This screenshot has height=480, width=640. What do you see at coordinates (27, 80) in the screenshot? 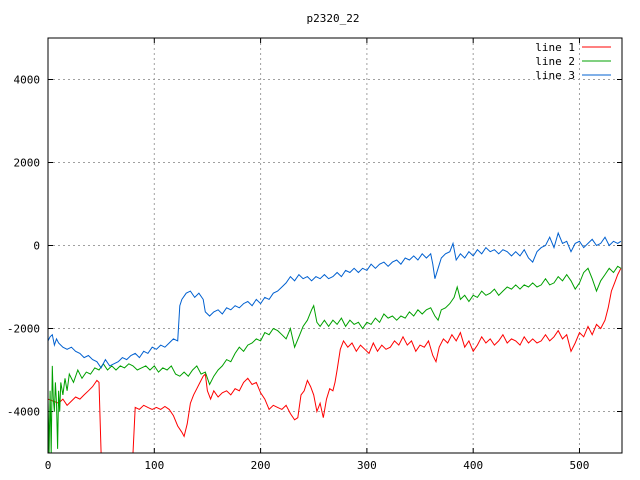
I see `y-tick-label: 4000` at bounding box center [27, 80].